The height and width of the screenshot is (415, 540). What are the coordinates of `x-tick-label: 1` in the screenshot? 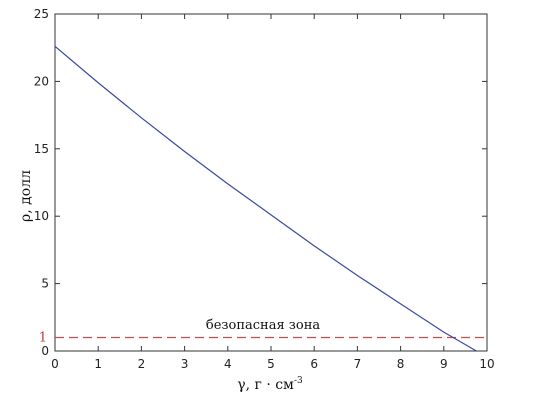 It's located at (98, 364).